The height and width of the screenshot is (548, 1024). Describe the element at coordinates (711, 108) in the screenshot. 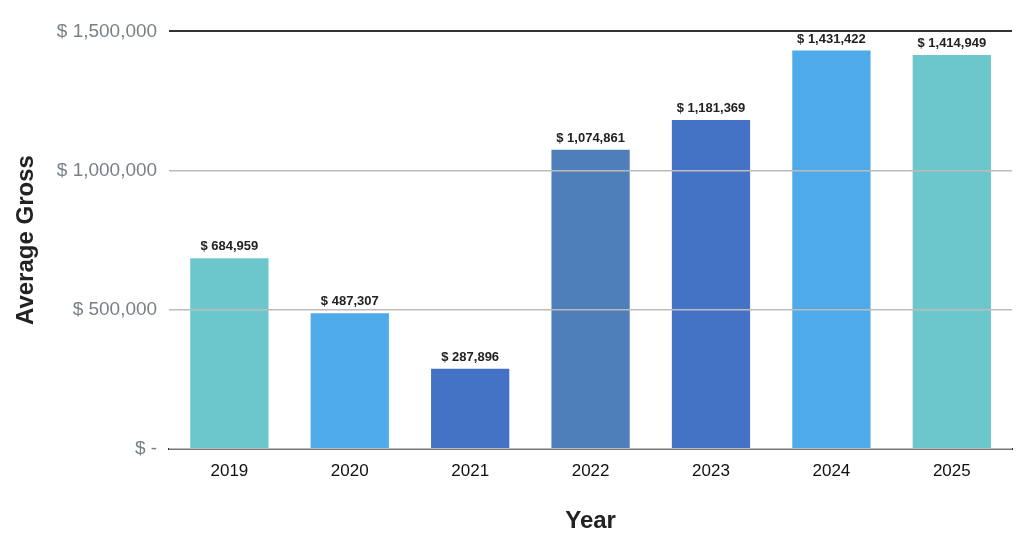

I see `data-label: $ 1,181,369` at that location.